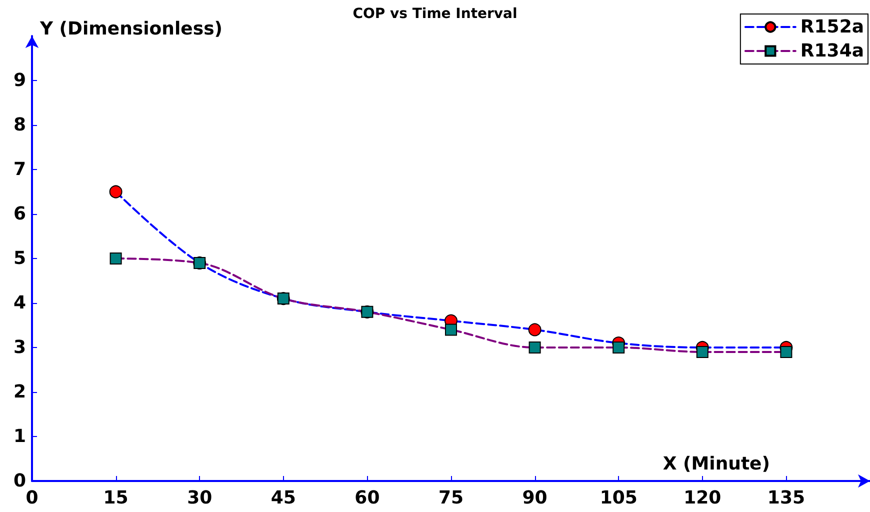 The image size is (870, 512). What do you see at coordinates (115, 498) in the screenshot?
I see `x-tick-label: 15` at bounding box center [115, 498].